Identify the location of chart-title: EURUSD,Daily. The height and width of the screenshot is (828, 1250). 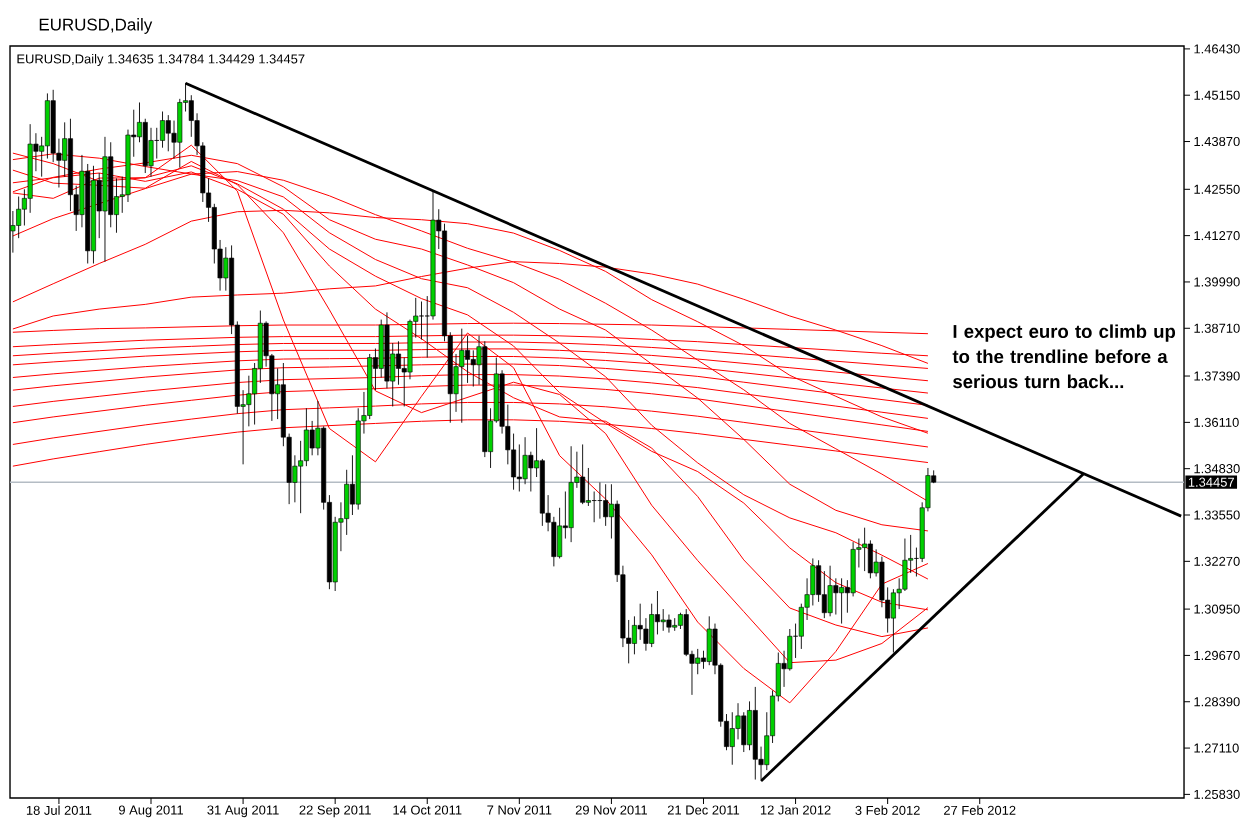
(96, 26).